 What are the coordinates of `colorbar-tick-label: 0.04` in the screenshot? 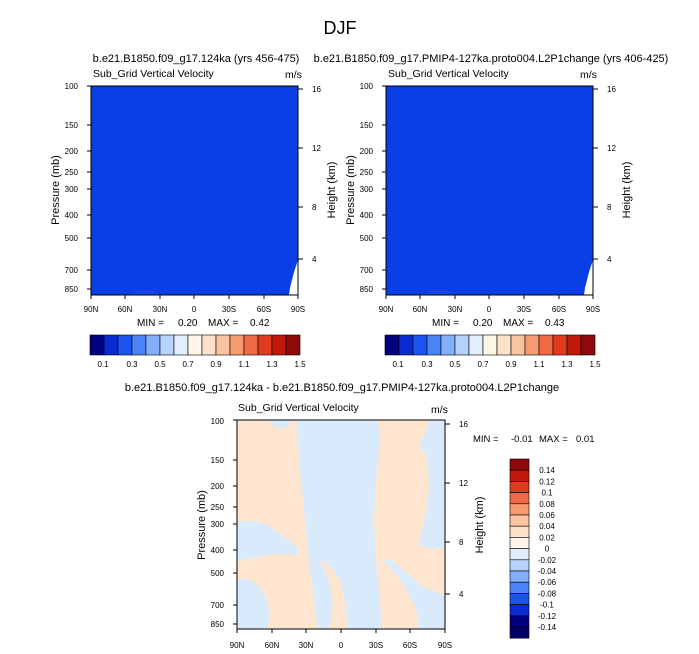 It's located at (547, 526).